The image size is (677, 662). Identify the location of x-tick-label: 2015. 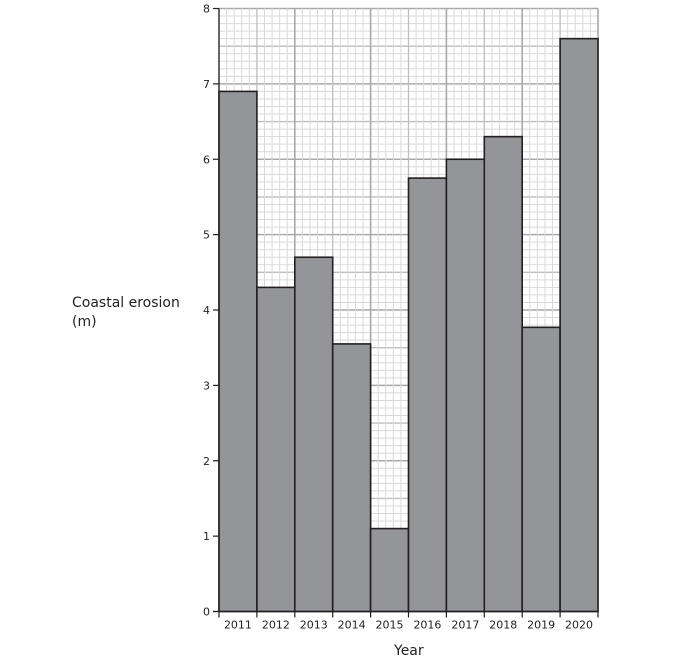
(390, 625).